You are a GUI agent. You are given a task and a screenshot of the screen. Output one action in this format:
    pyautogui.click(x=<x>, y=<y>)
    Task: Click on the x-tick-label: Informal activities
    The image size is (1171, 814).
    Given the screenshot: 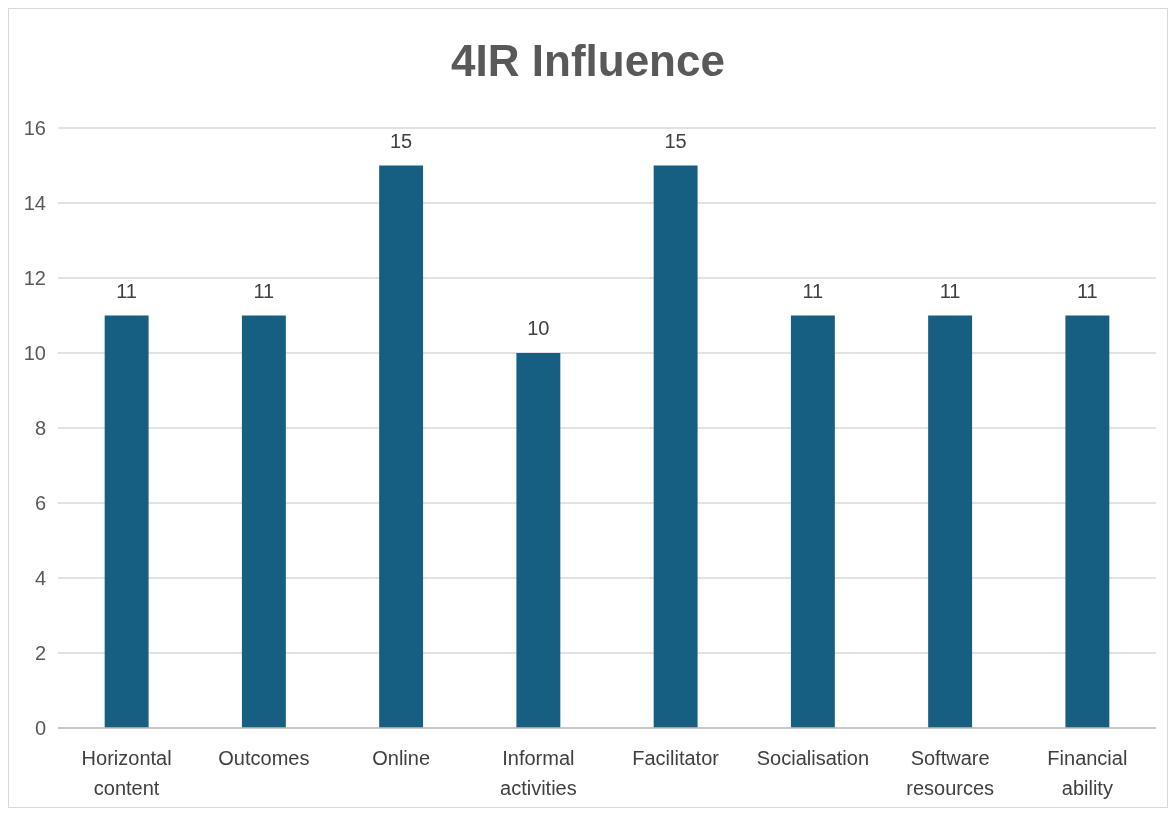 What is the action you would take?
    pyautogui.click(x=538, y=773)
    